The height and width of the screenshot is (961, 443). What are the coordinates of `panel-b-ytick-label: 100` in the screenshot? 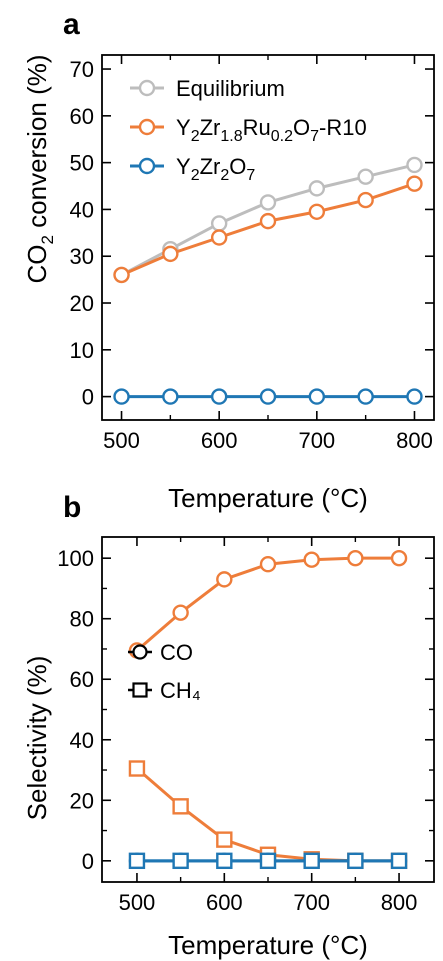 It's located at (75, 558).